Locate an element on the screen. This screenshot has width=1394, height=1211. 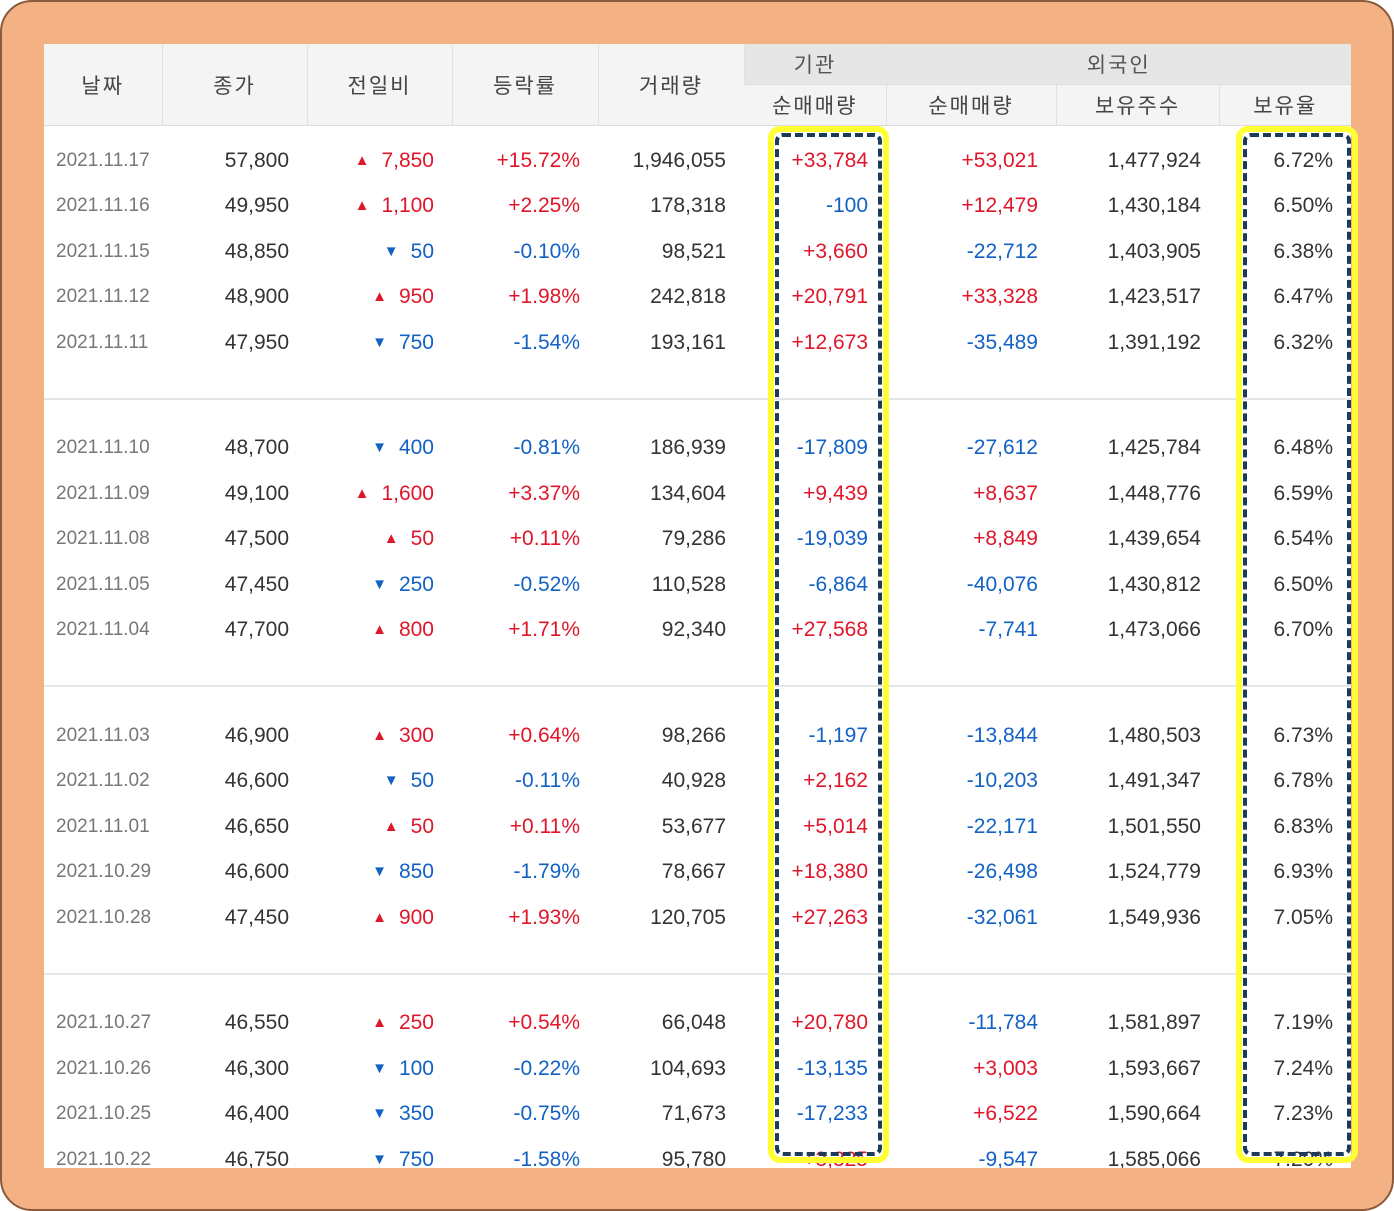
inst-net-cell: -17,233 is located at coordinates (832, 1114).